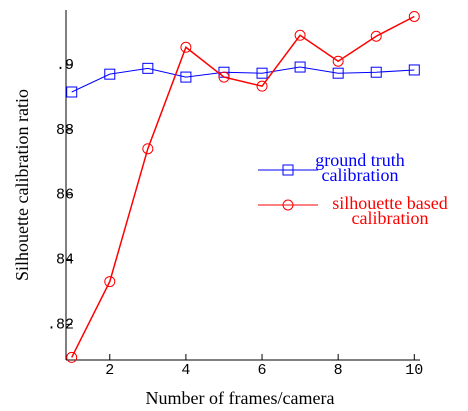  What do you see at coordinates (390, 210) in the screenshot?
I see `legend-label: silhouette based calibration` at bounding box center [390, 210].